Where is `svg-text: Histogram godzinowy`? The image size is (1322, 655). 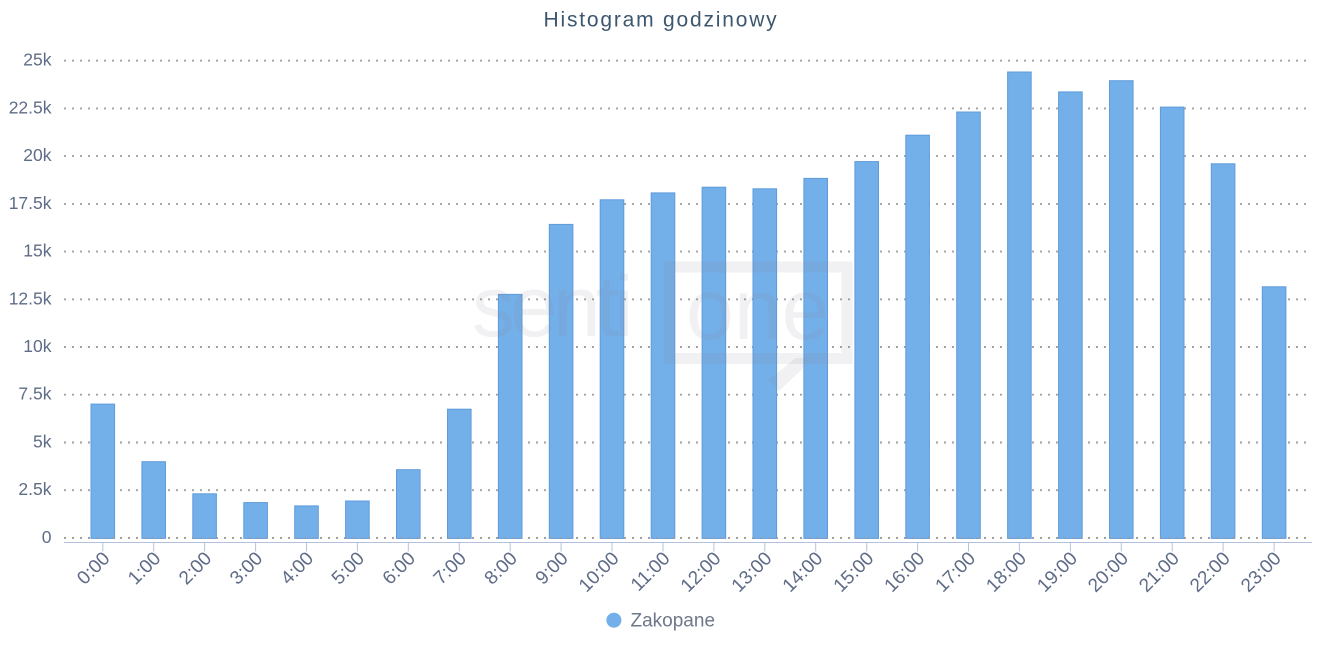 svg-text: Histogram godzinowy is located at coordinates (661, 20).